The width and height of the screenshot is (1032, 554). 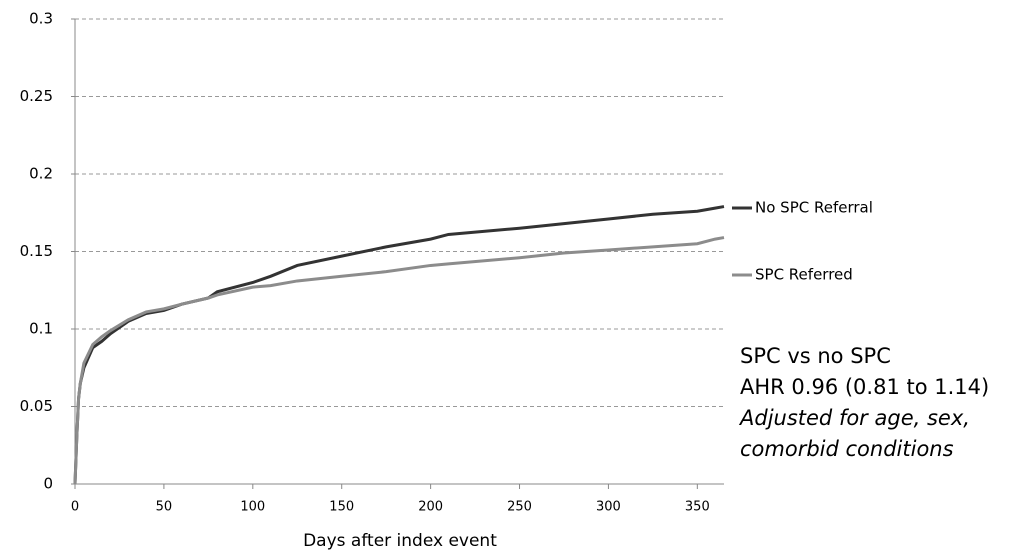 What do you see at coordinates (41, 174) in the screenshot?
I see `y-tick-label: 0.2` at bounding box center [41, 174].